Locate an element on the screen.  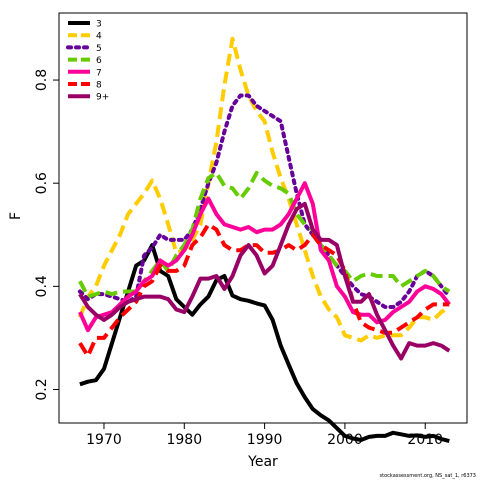
x-axis-title: Year is located at coordinates (262, 462).